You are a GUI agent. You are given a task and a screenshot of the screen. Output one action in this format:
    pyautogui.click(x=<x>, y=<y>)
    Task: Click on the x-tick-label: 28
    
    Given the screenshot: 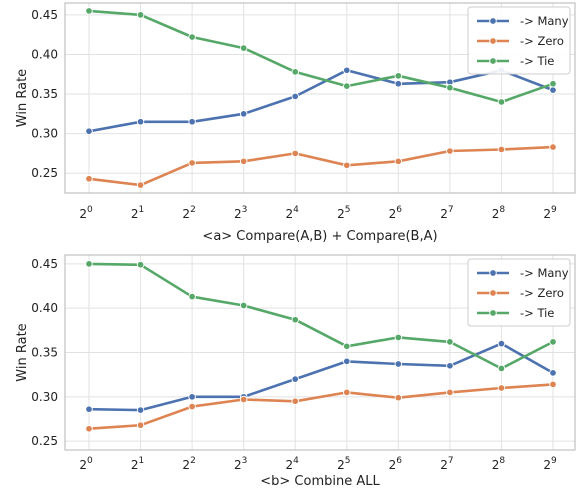 What is the action you would take?
    pyautogui.click(x=499, y=213)
    